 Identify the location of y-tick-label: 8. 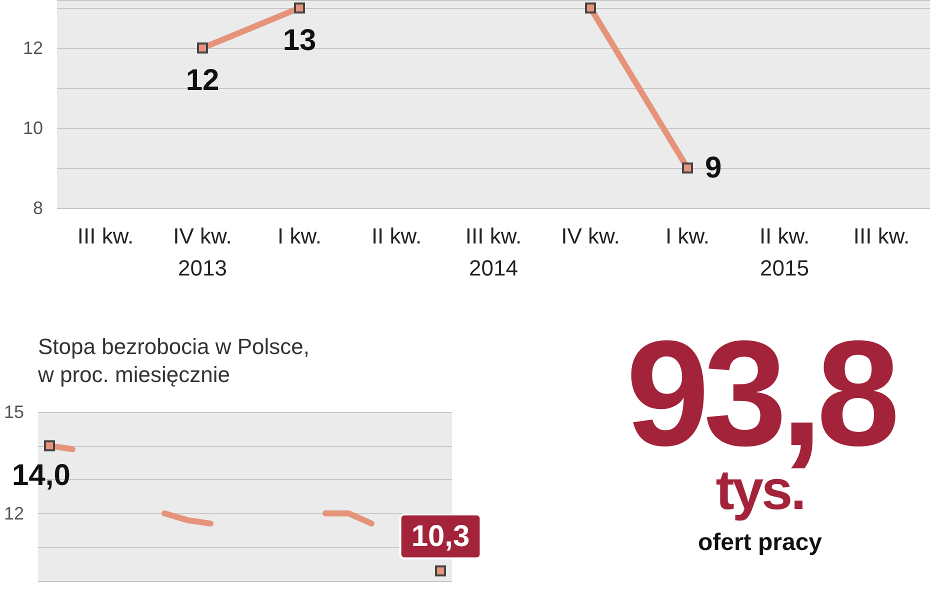
(37, 208).